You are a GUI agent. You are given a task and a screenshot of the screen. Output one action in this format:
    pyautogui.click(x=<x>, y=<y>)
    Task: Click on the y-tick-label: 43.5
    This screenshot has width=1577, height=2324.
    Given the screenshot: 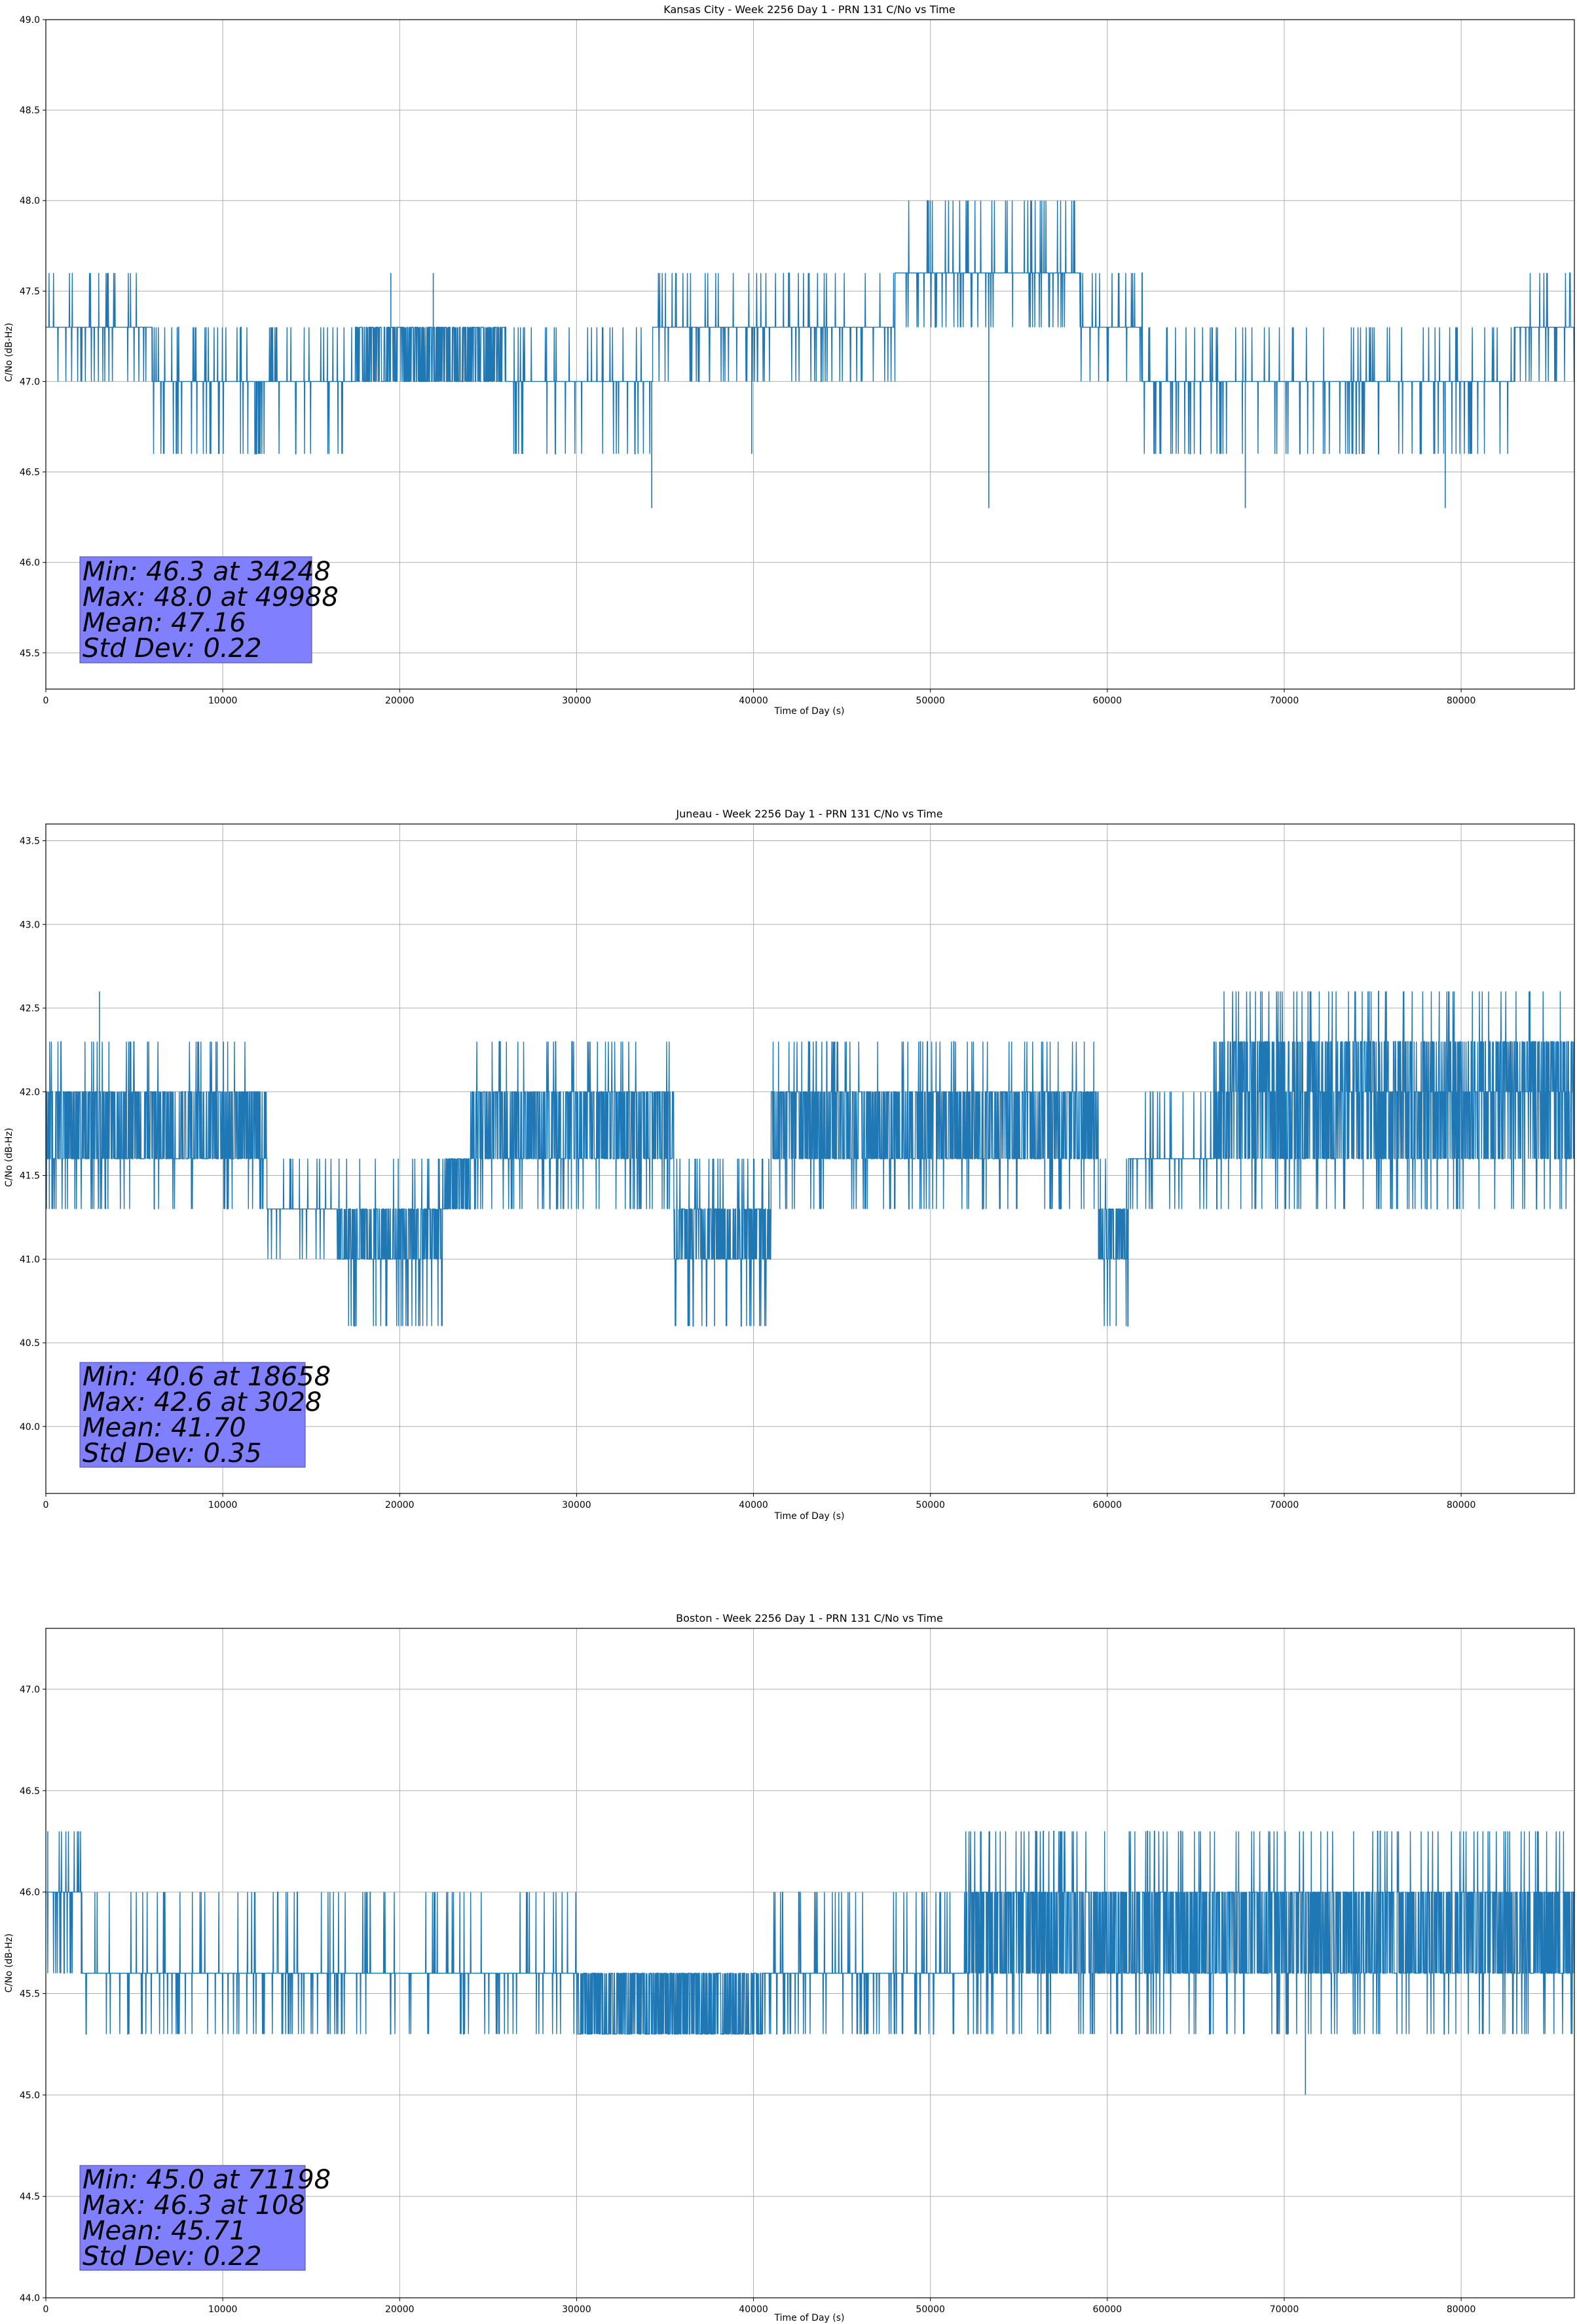 What is the action you would take?
    pyautogui.click(x=30, y=841)
    